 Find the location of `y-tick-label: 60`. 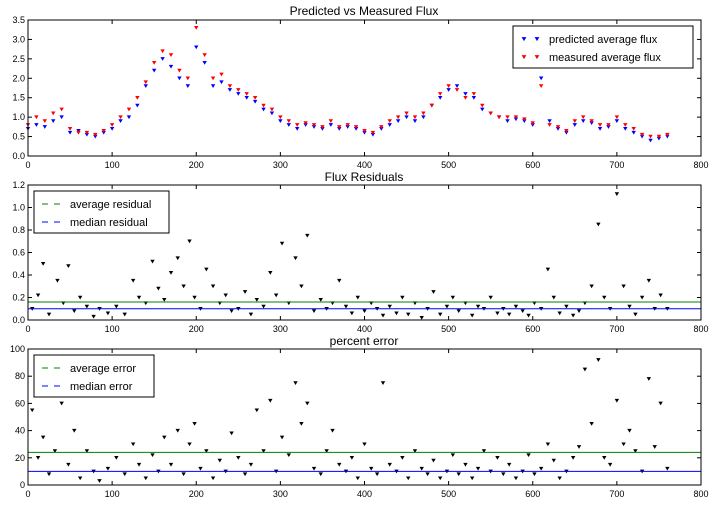

y-tick-label: 60 is located at coordinates (20, 403).